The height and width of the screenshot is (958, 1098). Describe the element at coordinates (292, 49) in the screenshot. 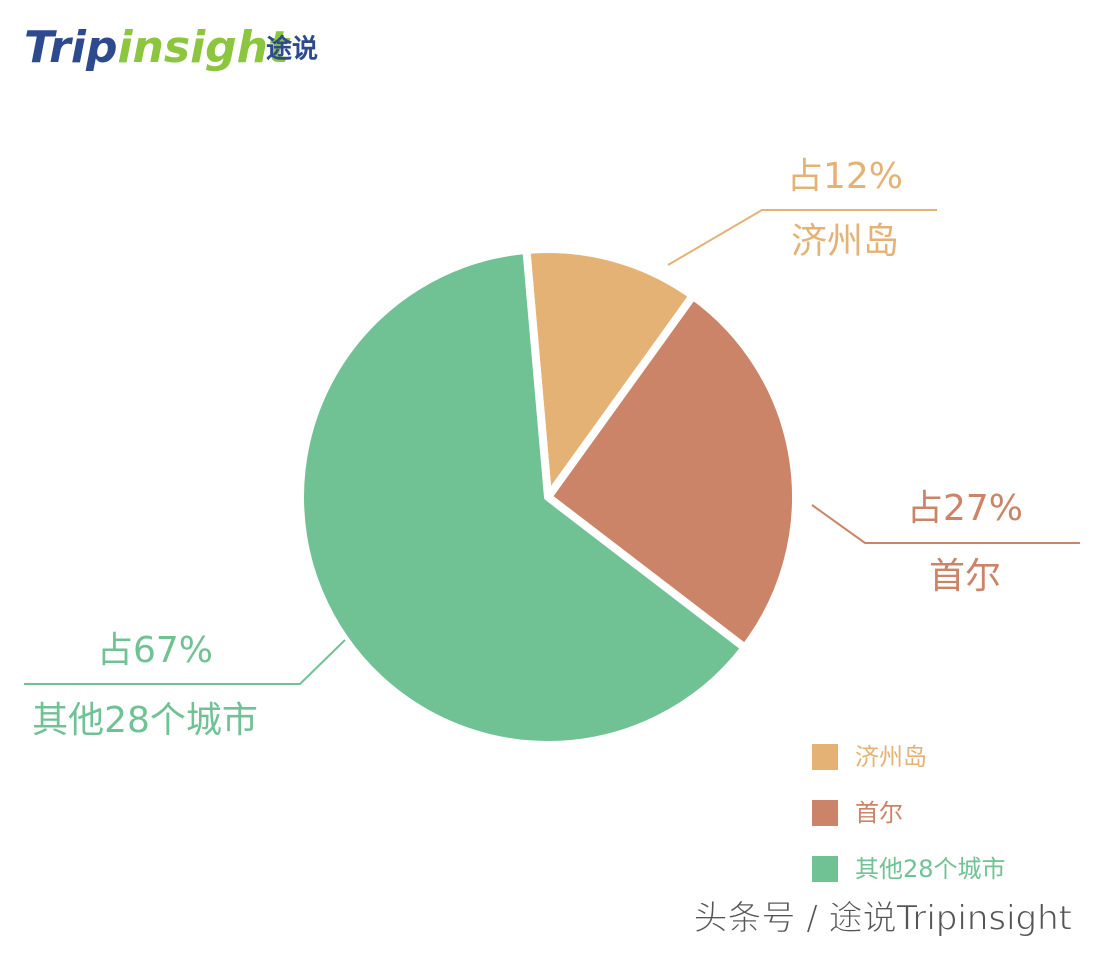

I see `logo-cn: 途说` at that location.